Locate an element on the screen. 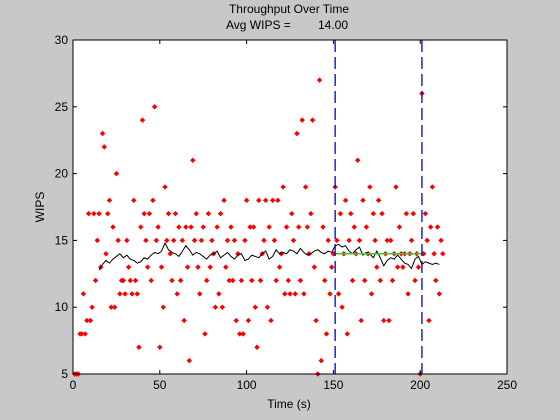 This screenshot has width=560, height=420. y-tick-label: 20 is located at coordinates (62, 174).